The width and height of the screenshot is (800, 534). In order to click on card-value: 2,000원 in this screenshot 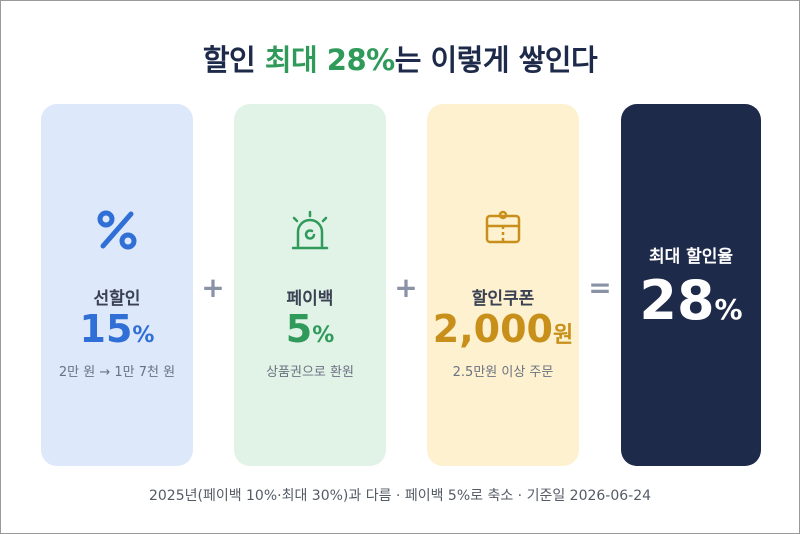, I will do `click(503, 329)`.